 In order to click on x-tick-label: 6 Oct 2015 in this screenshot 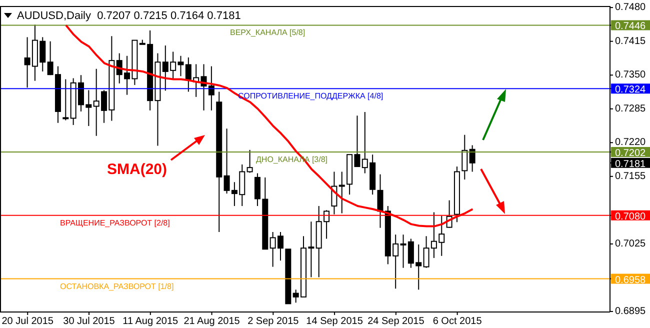, I will do `click(457, 322)`.